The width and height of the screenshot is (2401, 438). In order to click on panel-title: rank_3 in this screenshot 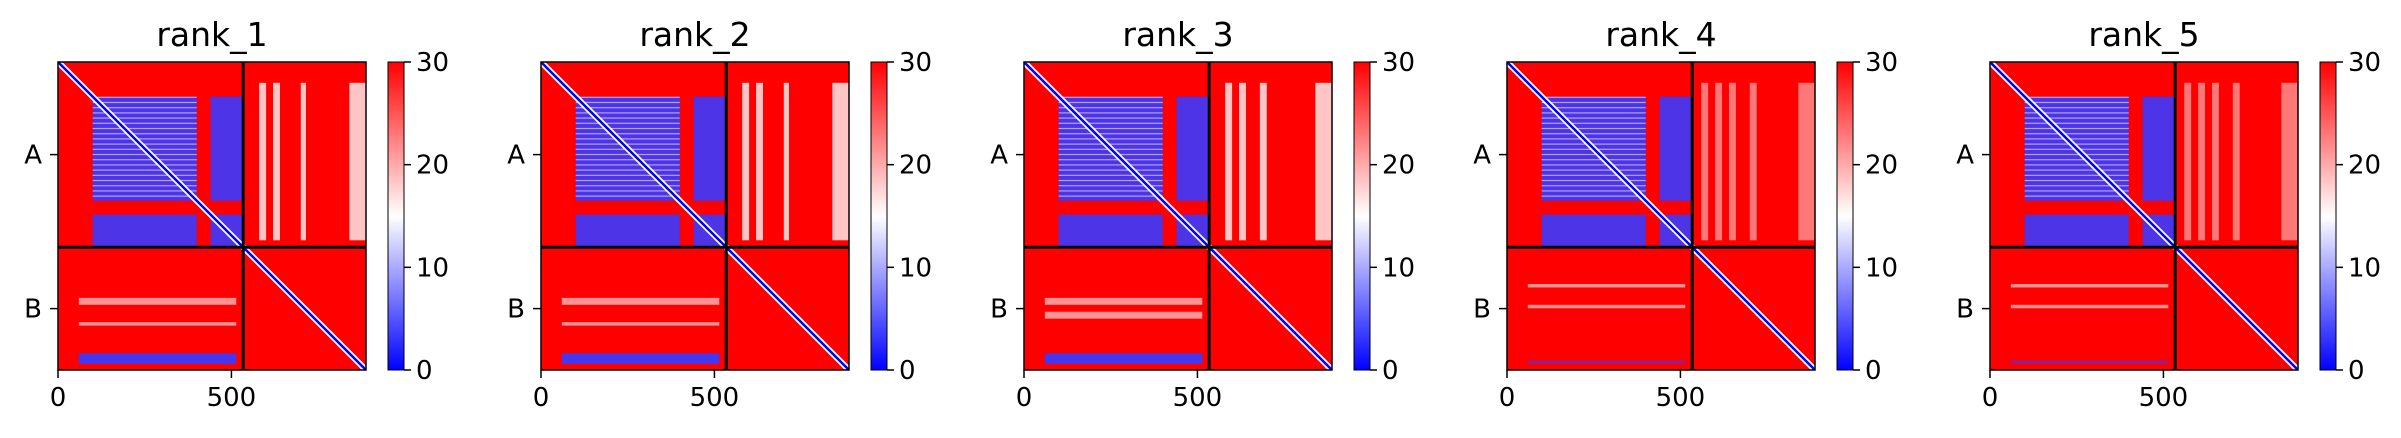, I will do `click(1177, 34)`.